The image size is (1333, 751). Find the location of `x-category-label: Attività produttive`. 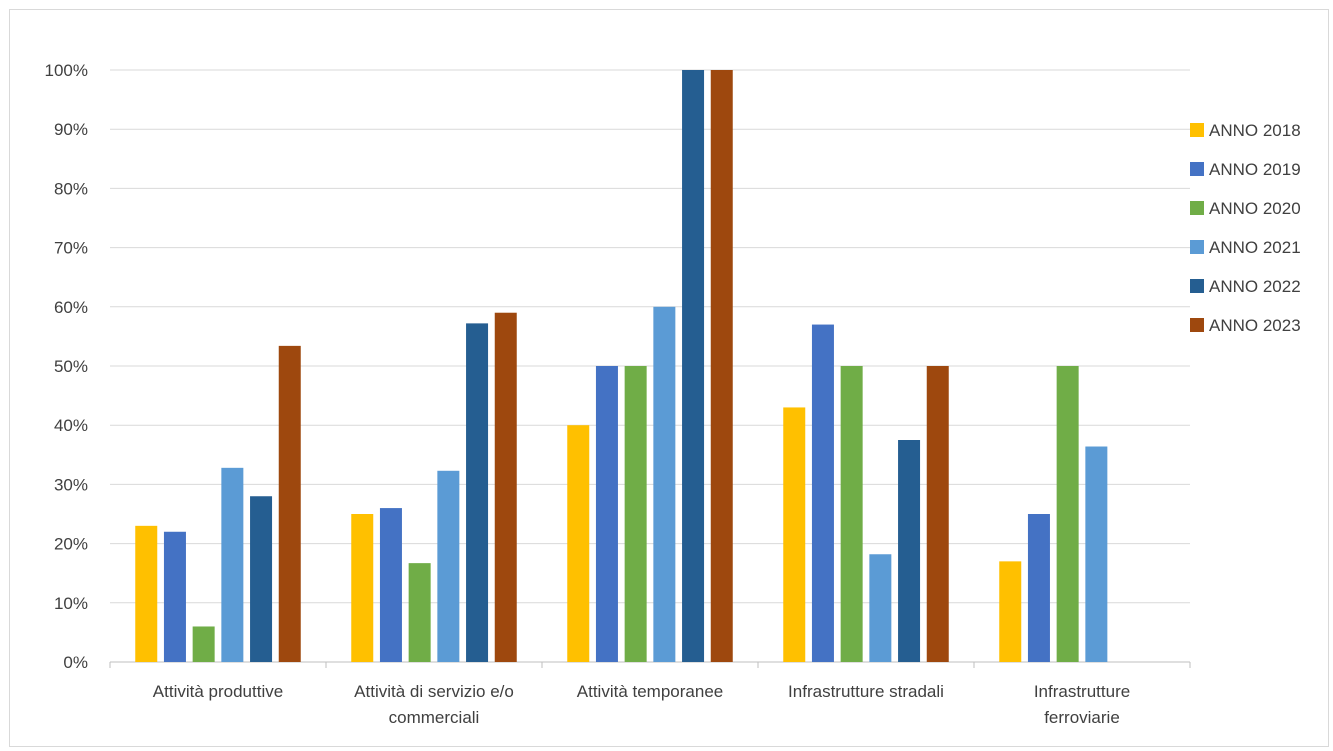

x-category-label: Attività produttive is located at coordinates (218, 691).